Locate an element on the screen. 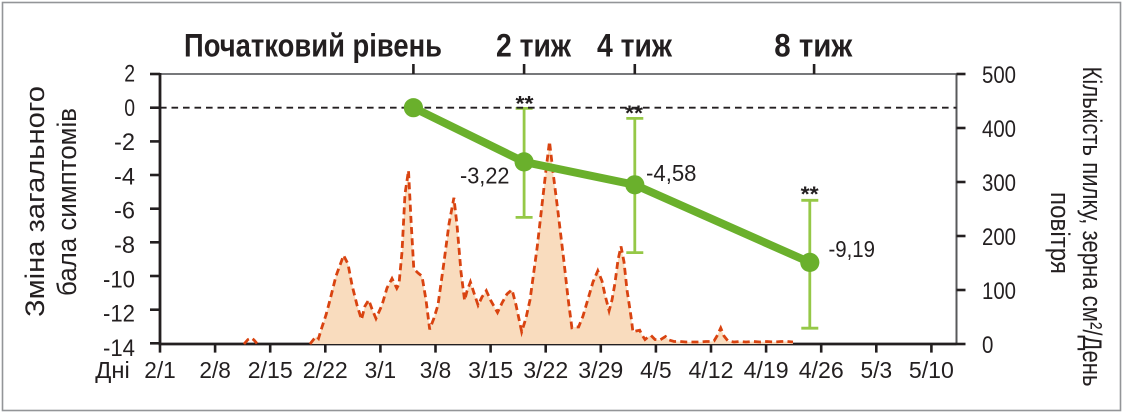  svg-text: Дні is located at coordinates (112, 370).